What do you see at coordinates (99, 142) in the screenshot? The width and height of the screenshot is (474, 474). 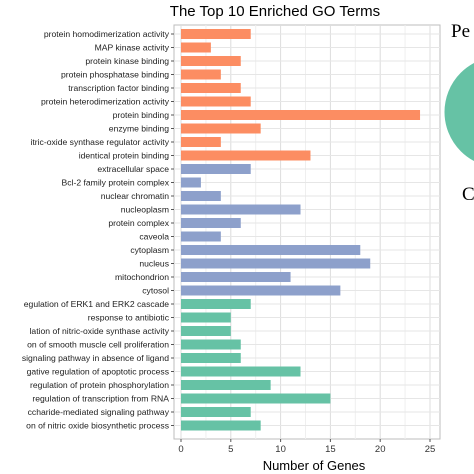 I see `category-label: itric-oxide synthase regulator activity` at bounding box center [99, 142].